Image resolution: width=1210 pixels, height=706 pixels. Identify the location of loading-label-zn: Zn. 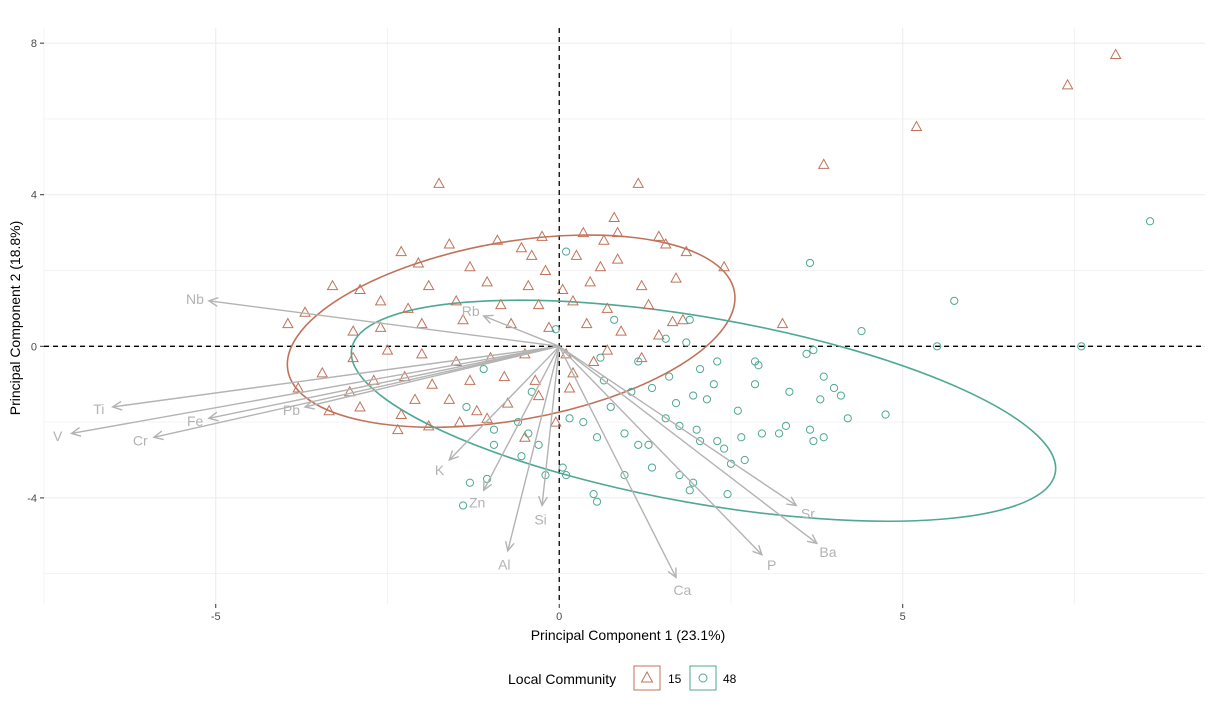
(477, 503).